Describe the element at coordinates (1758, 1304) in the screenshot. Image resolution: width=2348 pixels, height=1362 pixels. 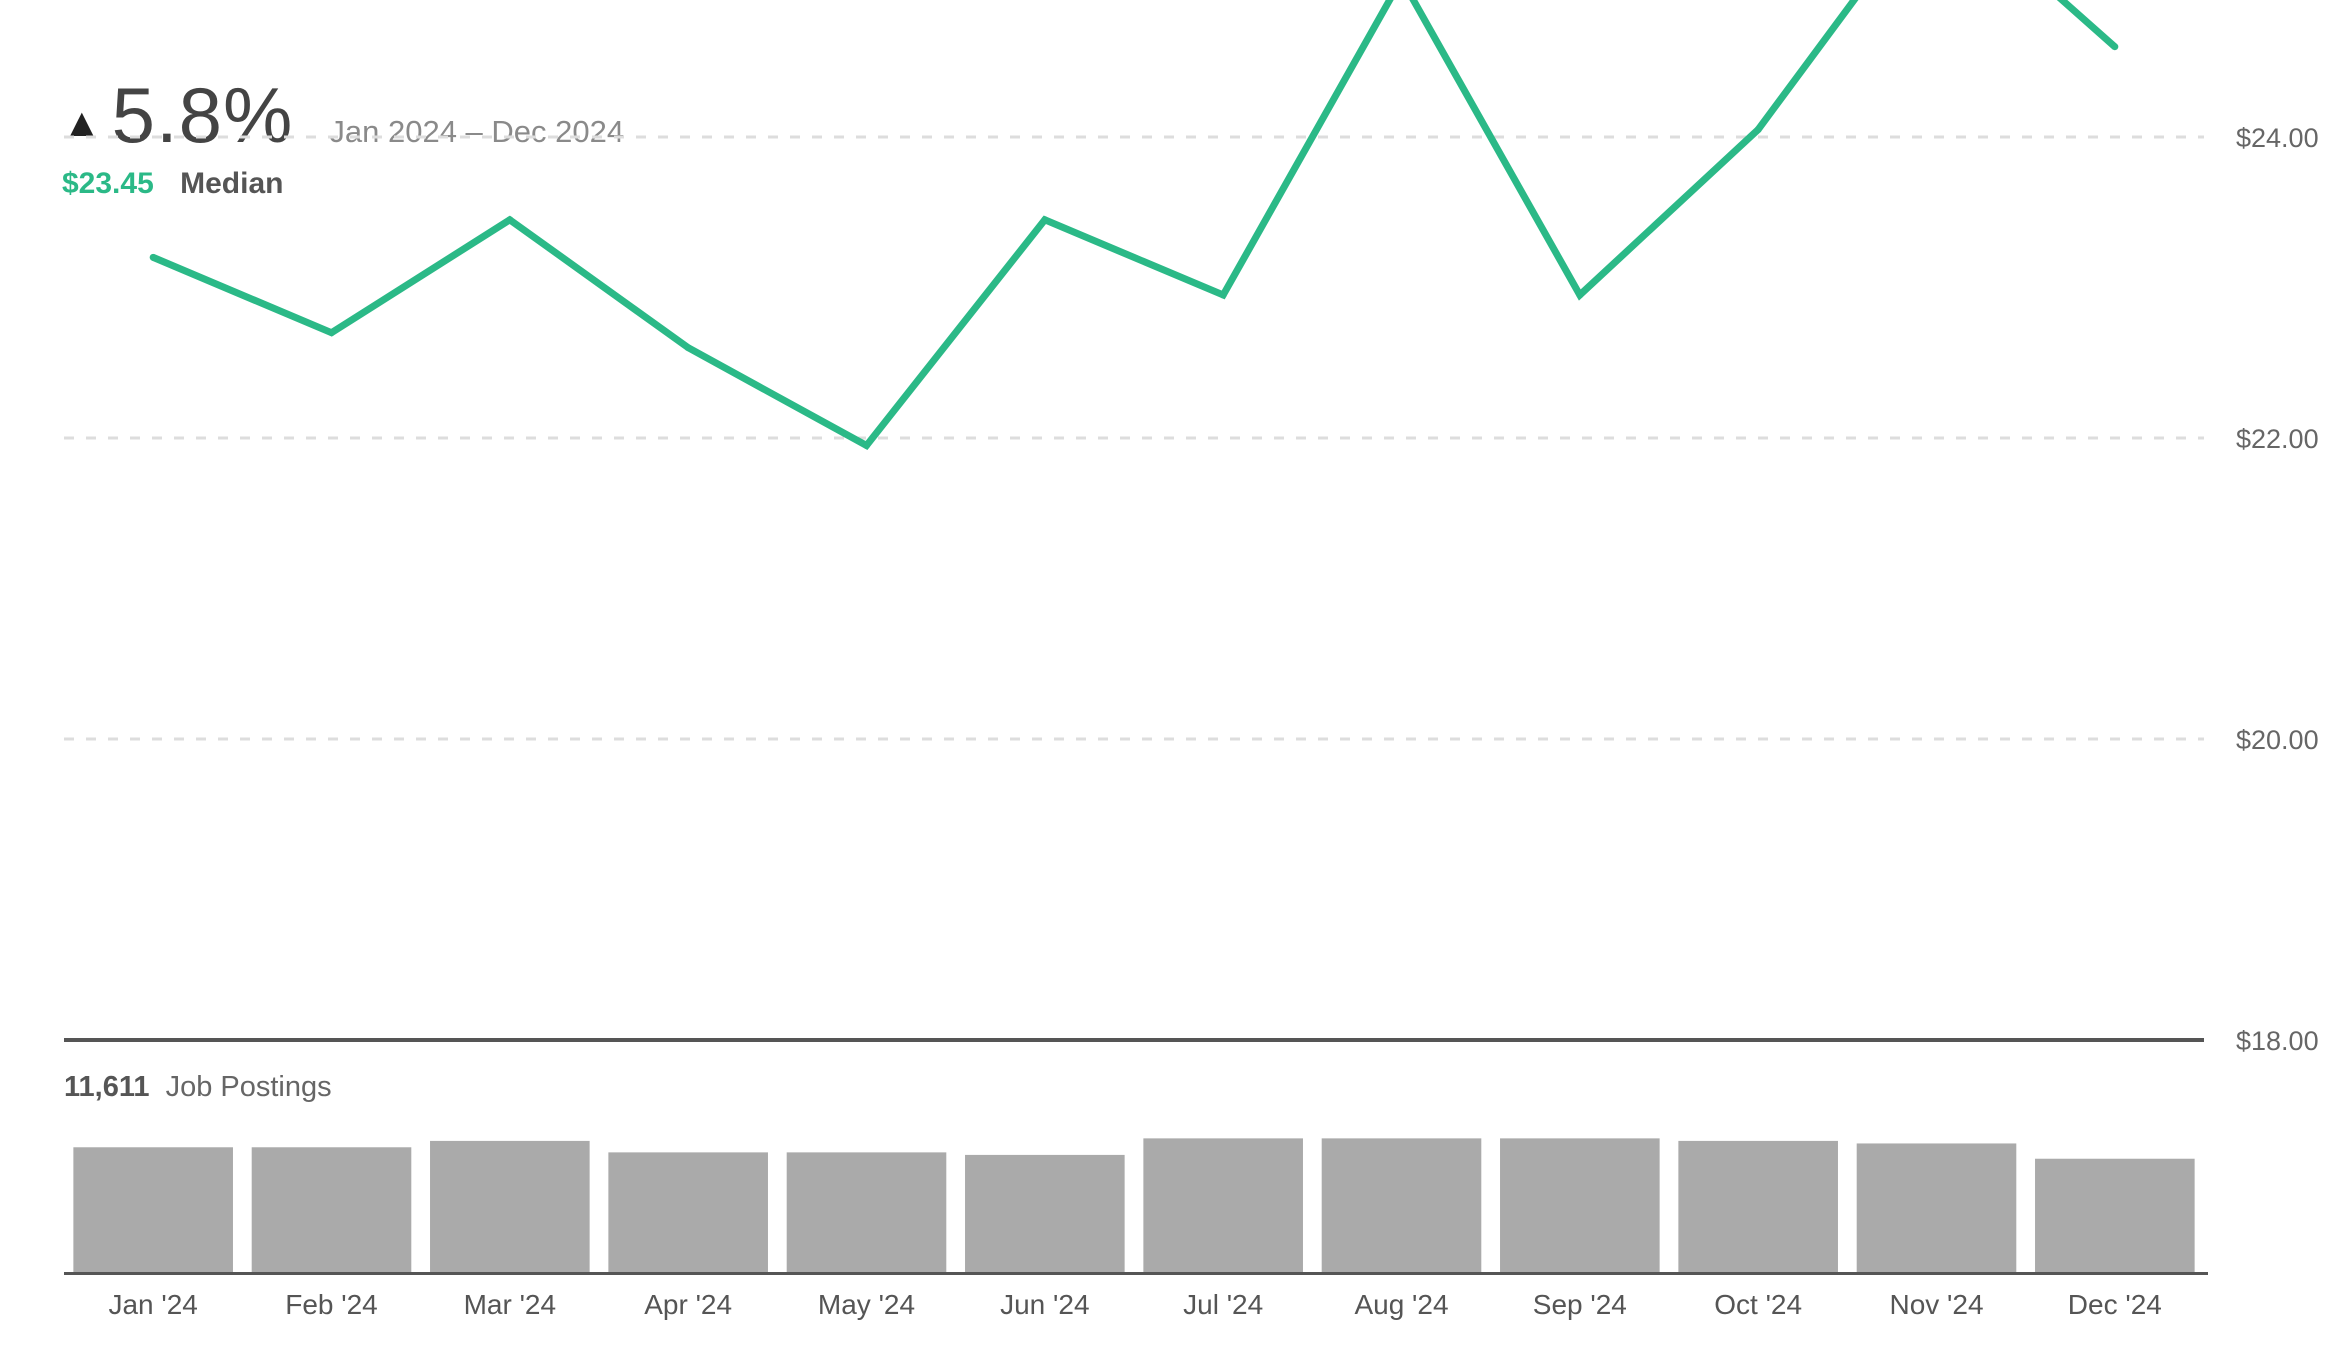
I see `x-tick-label: Oct '24` at that location.